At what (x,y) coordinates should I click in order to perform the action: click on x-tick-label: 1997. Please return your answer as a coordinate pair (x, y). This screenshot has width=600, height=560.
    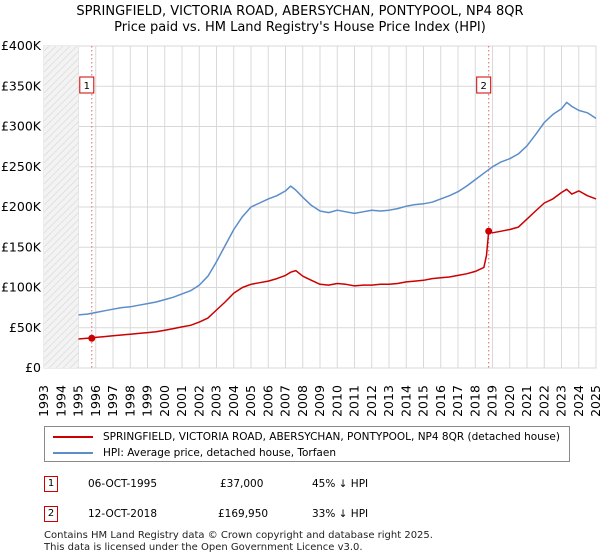
    Looking at the image, I should click on (112, 401).